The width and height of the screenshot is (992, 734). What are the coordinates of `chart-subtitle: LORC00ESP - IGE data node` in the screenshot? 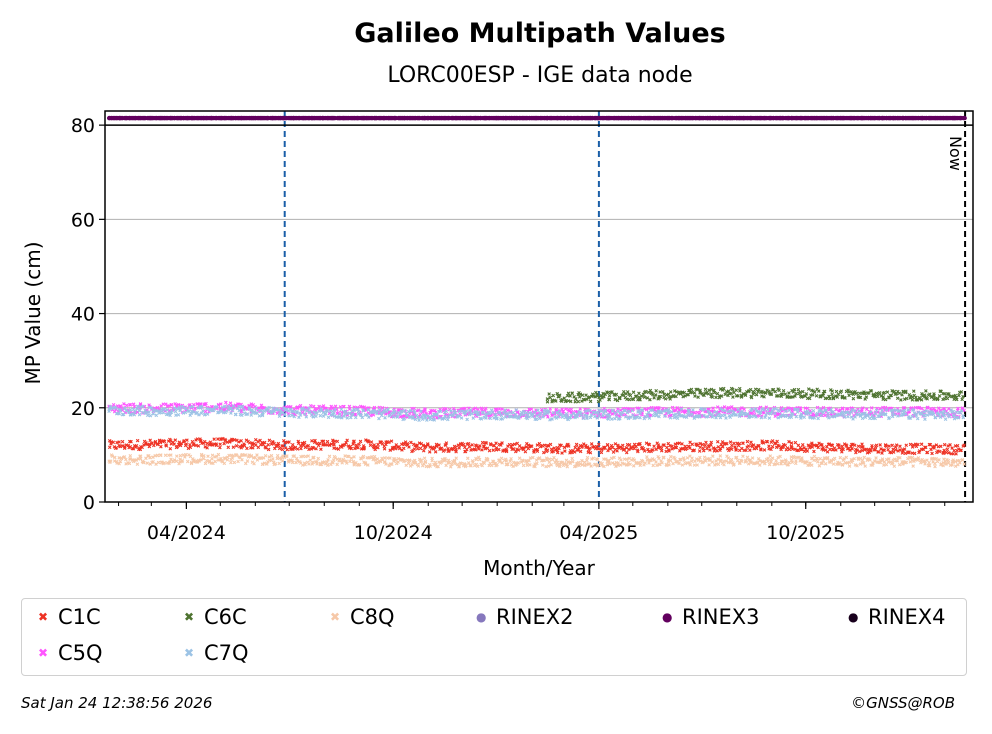 It's located at (539, 75).